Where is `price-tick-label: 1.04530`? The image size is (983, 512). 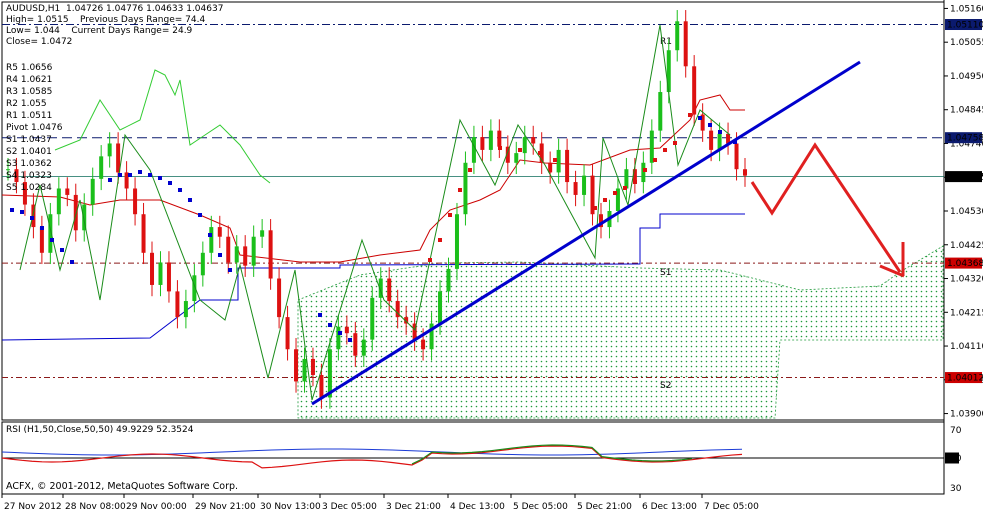 price-tick-label: 1.04530 is located at coordinates (966, 212).